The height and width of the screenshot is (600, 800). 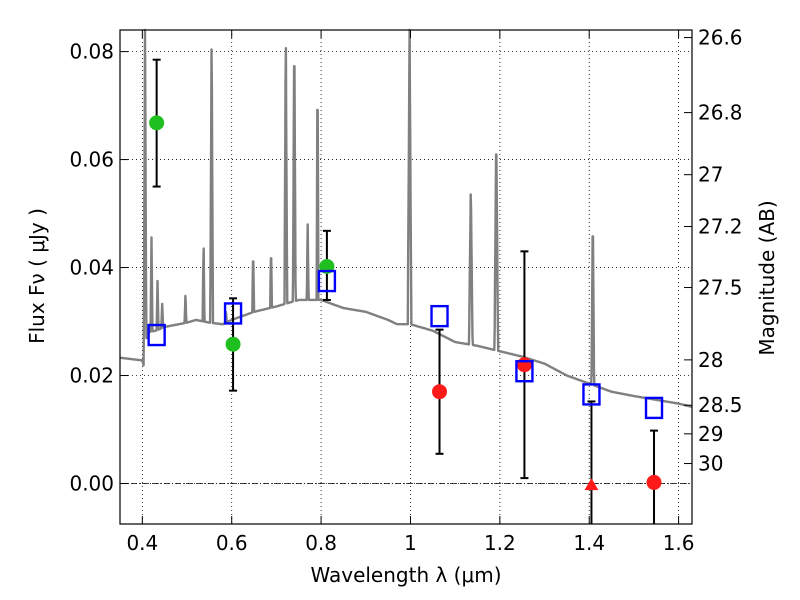 I want to click on upper-limit-triangle, so click(x=591, y=484).